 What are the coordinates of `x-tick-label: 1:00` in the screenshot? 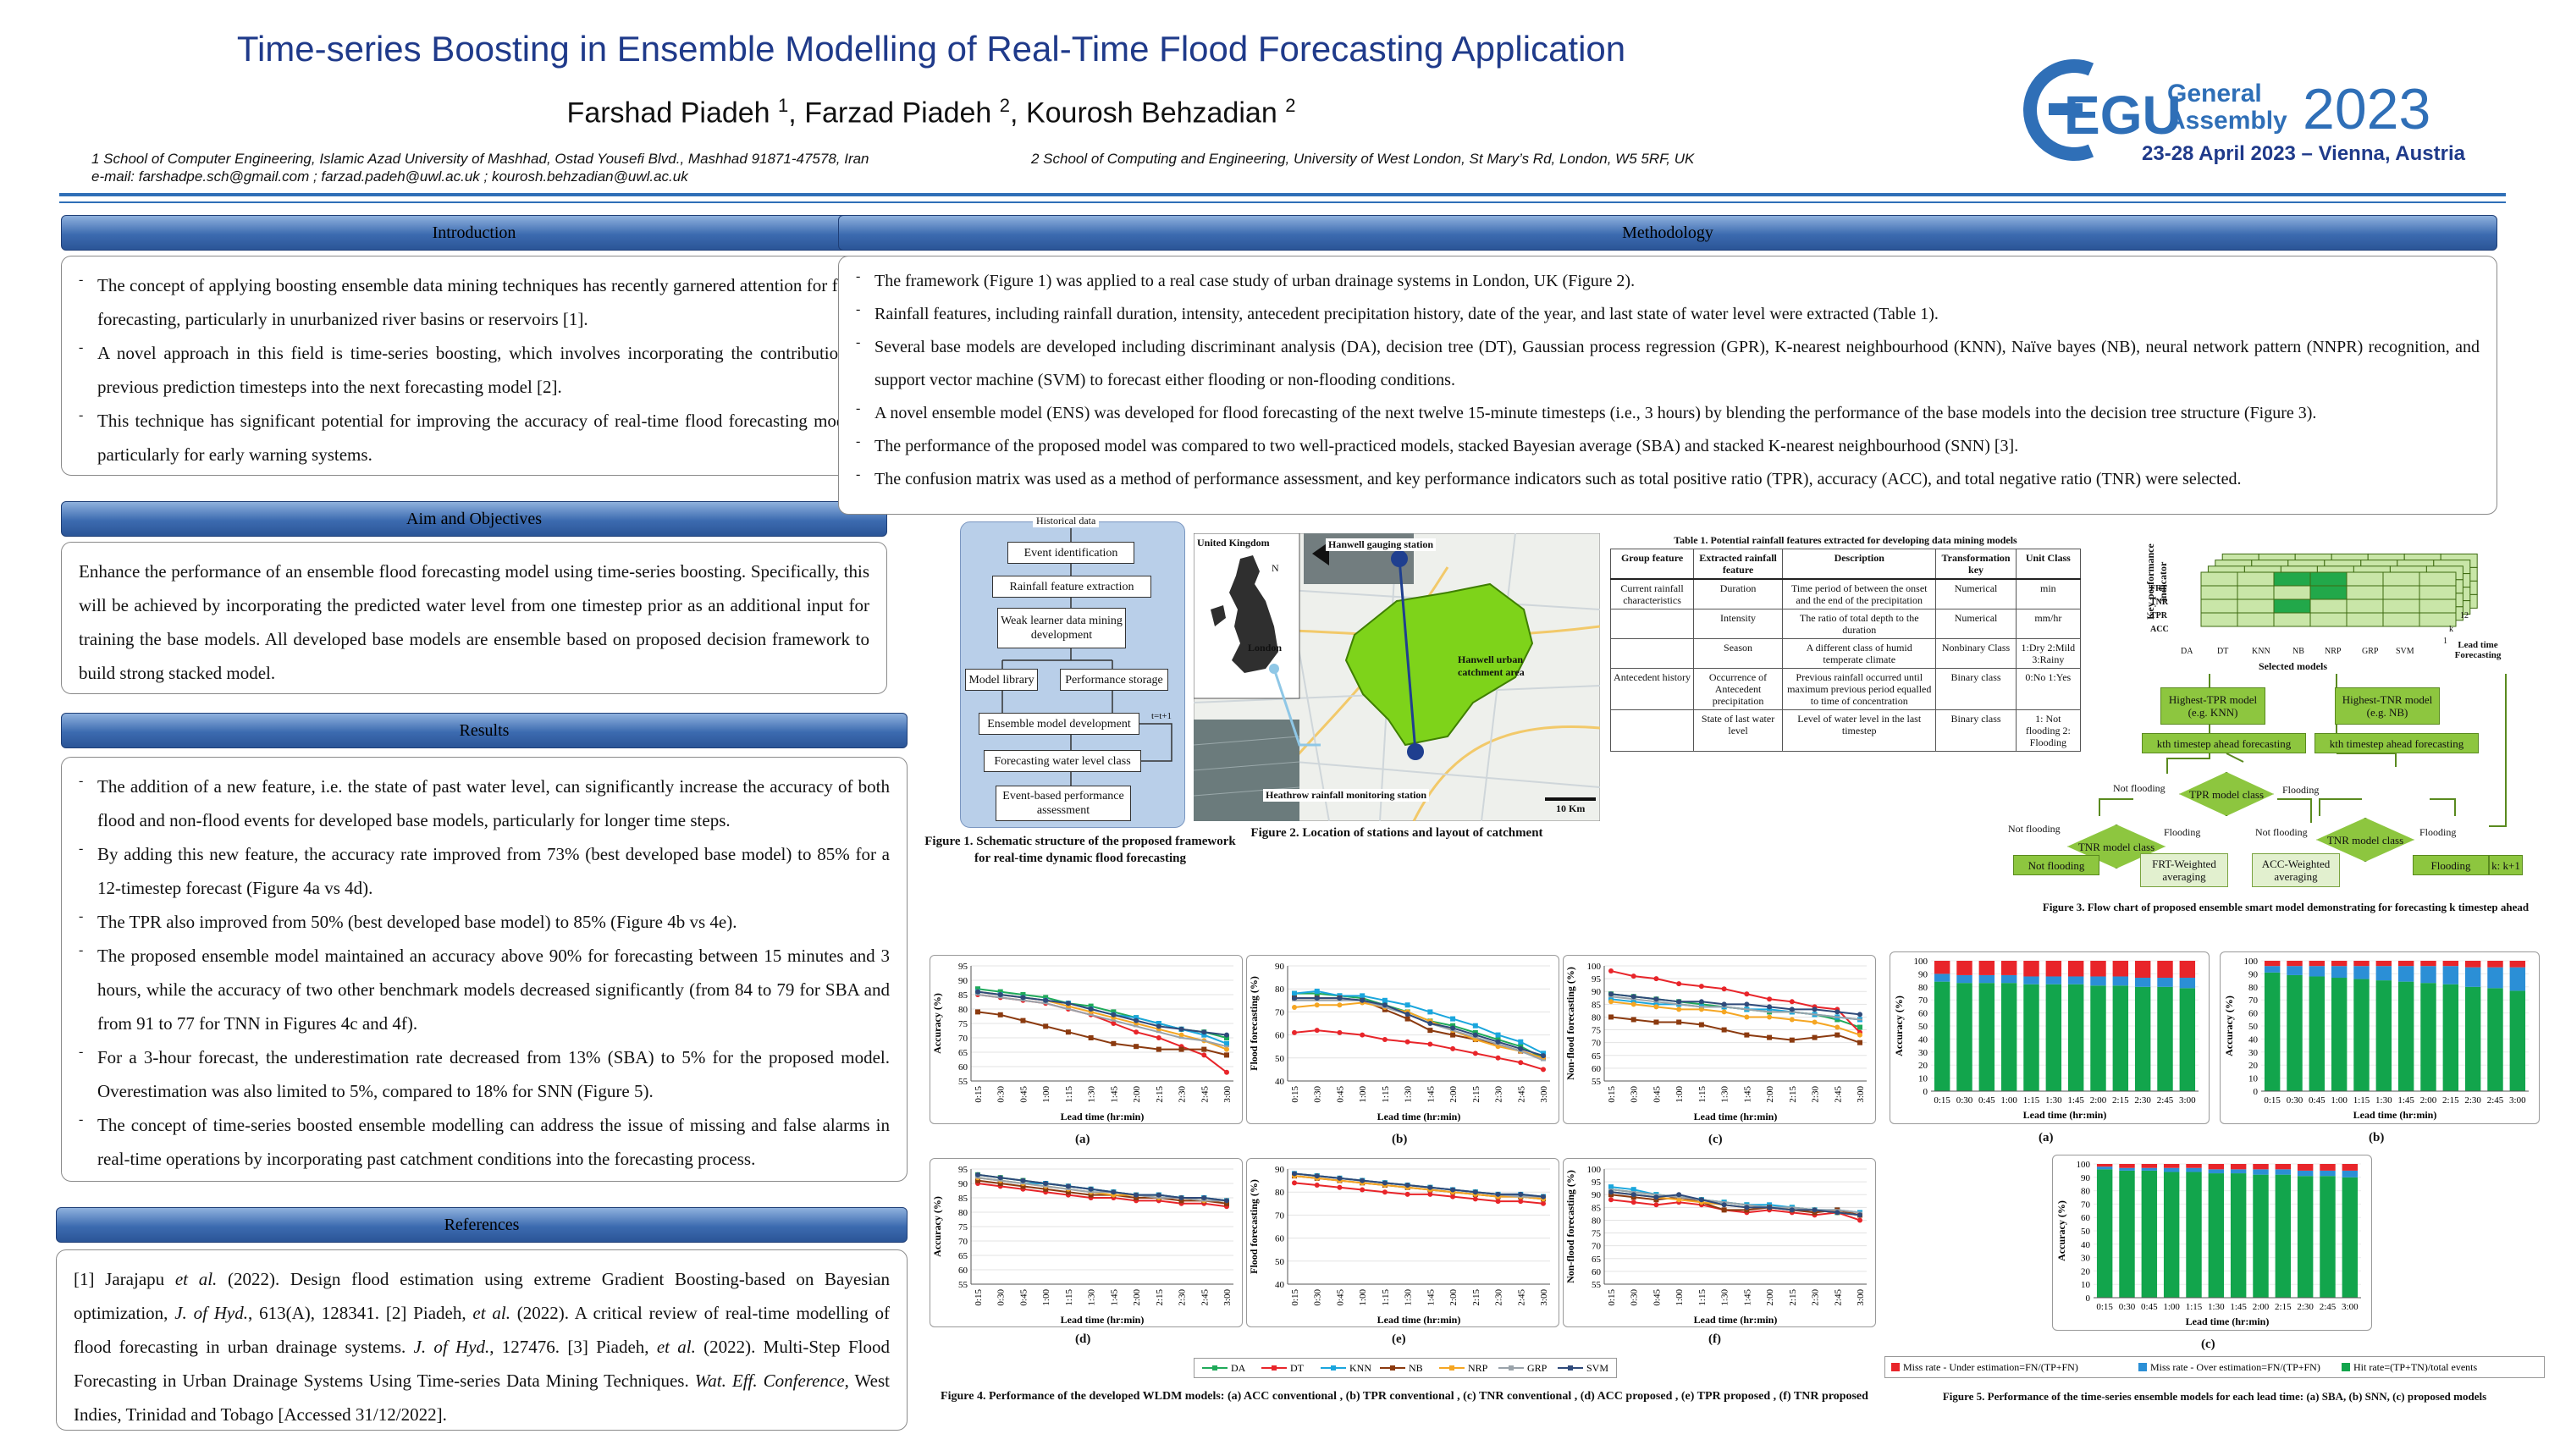 It's located at (2171, 1307).